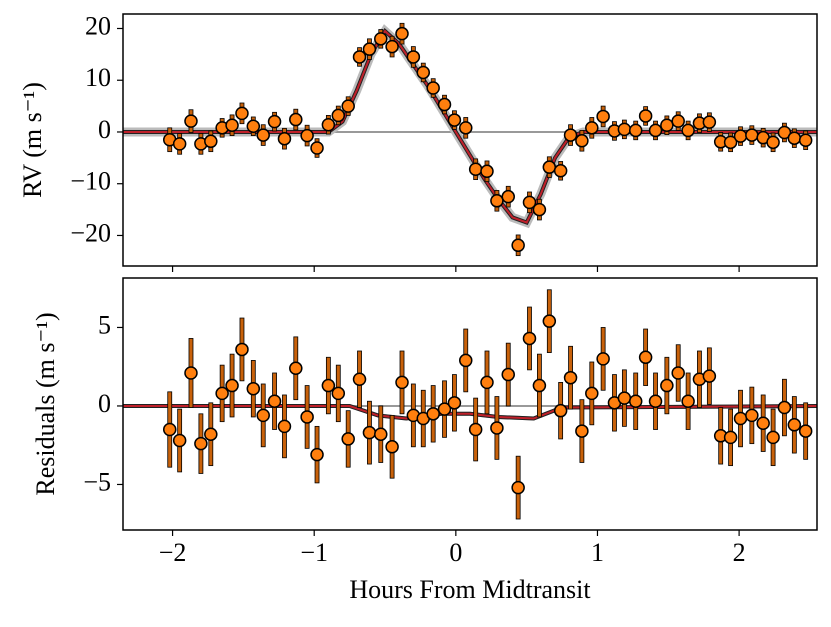 This screenshot has width=831, height=627. What do you see at coordinates (470, 589) in the screenshot?
I see `x-axis-label: Hours From Midtransit` at bounding box center [470, 589].